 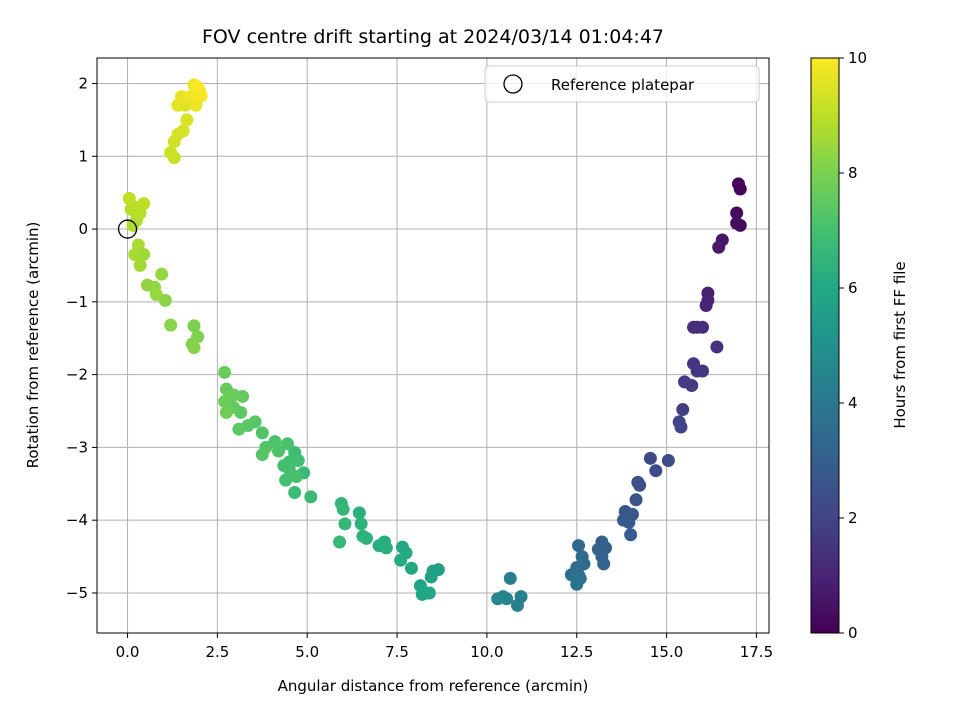 What do you see at coordinates (857, 58) in the screenshot?
I see `colorbar-tick-label: 10` at bounding box center [857, 58].